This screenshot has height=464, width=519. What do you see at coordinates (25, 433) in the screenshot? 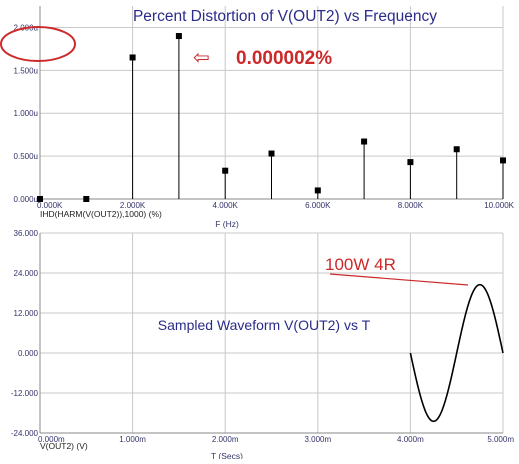
I see `y-tick-label: -24.000` at bounding box center [25, 433].